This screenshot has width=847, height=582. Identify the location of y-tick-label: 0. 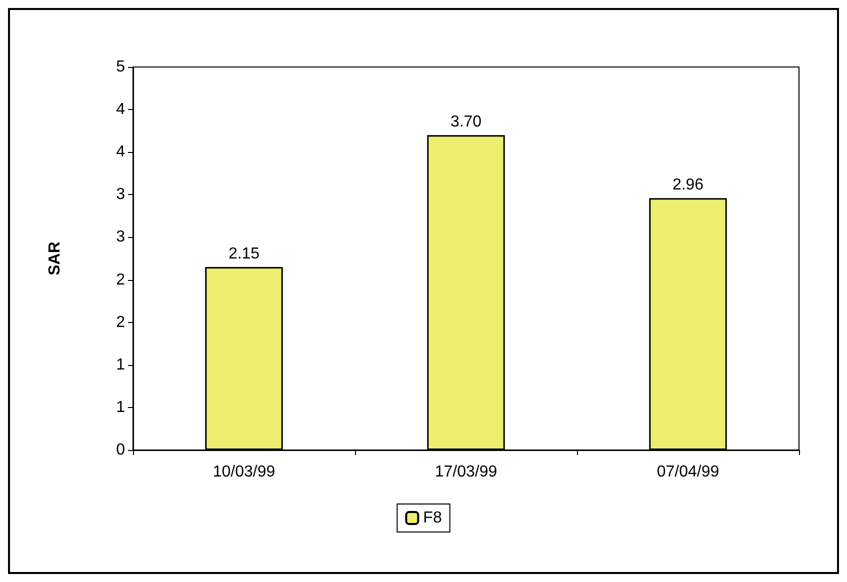
(121, 450).